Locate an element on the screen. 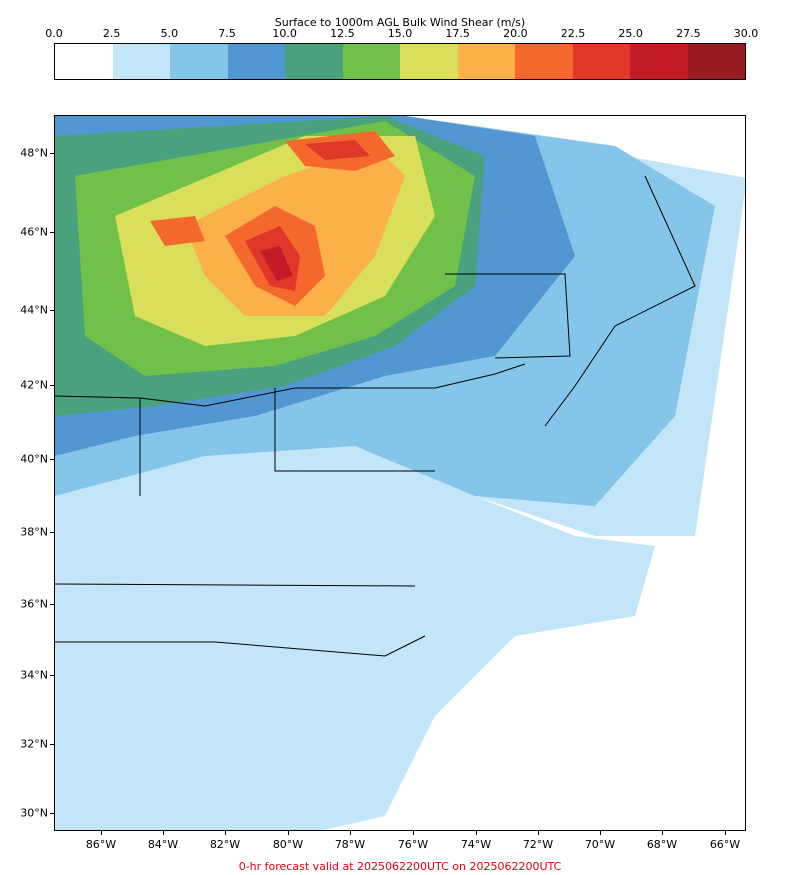 The height and width of the screenshot is (875, 800). colorbar-tick-label: 5.0 is located at coordinates (169, 33).